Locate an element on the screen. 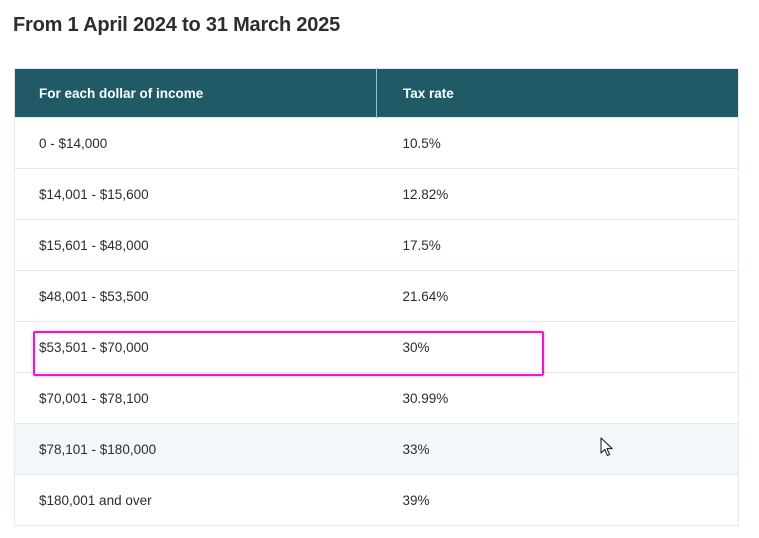  tax-rate-cell: 21.64% is located at coordinates (557, 296).